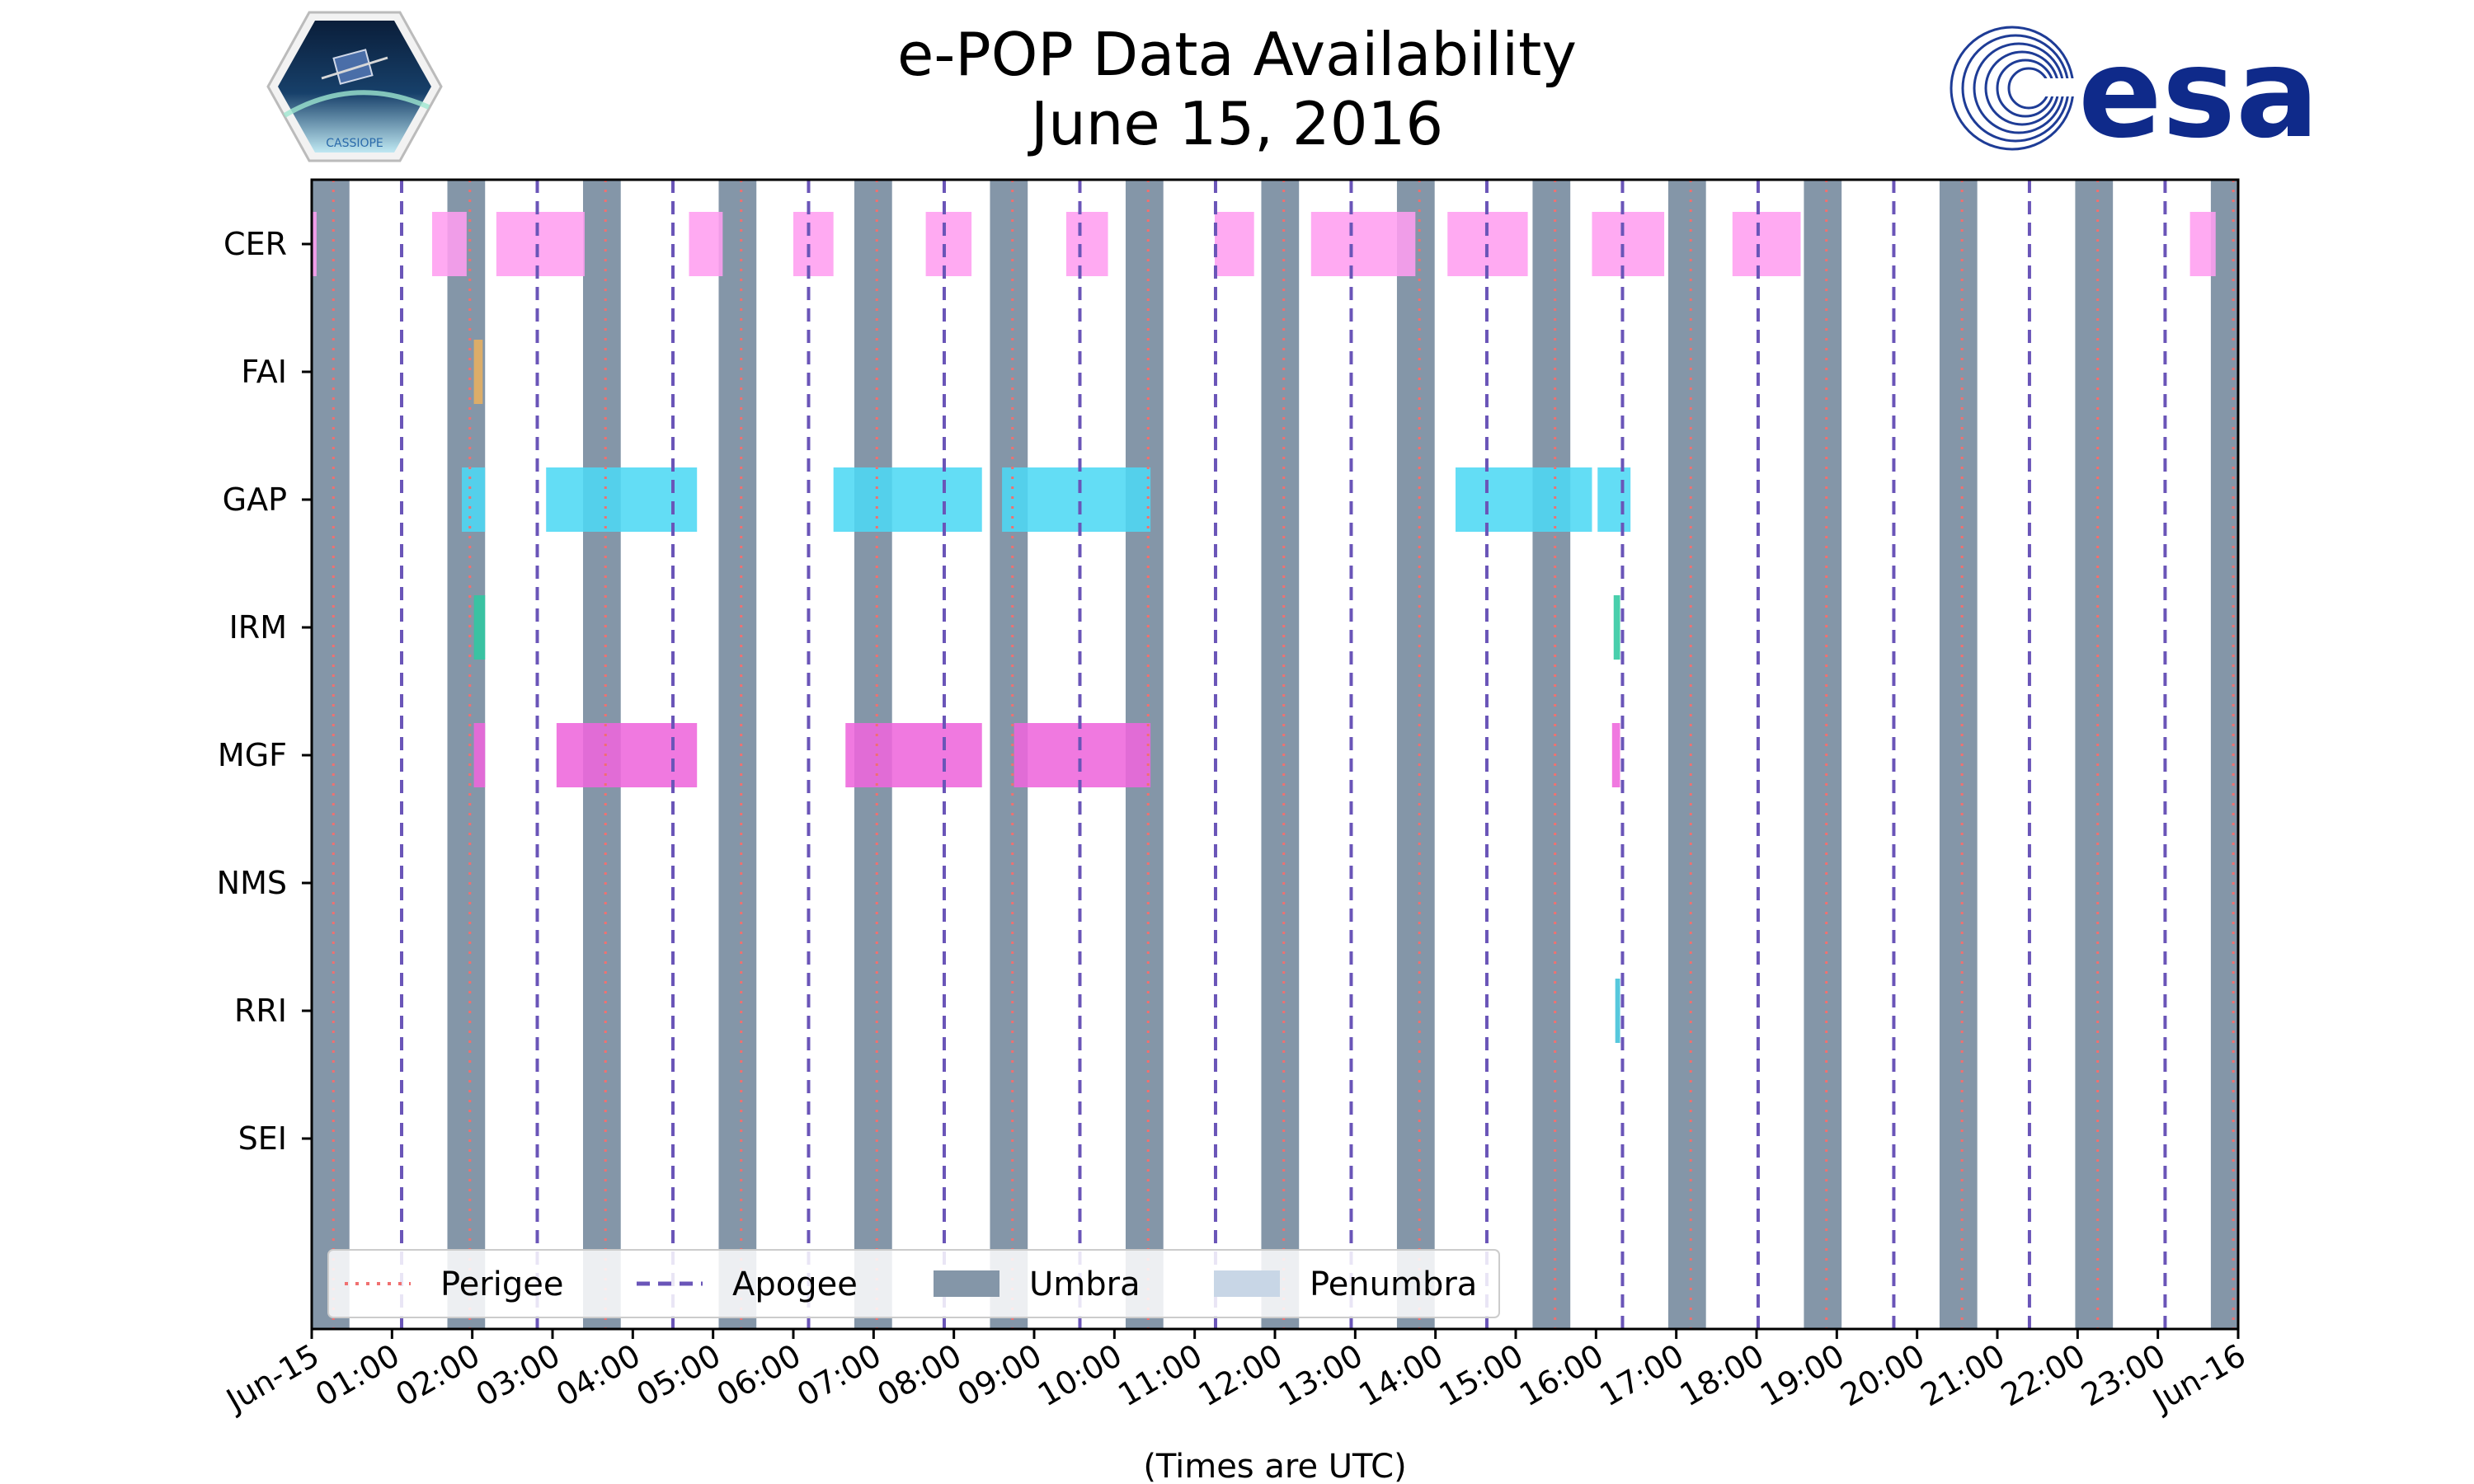 This screenshot has width=2474, height=1484. What do you see at coordinates (1617, 1011) in the screenshot?
I see `segment-rri` at bounding box center [1617, 1011].